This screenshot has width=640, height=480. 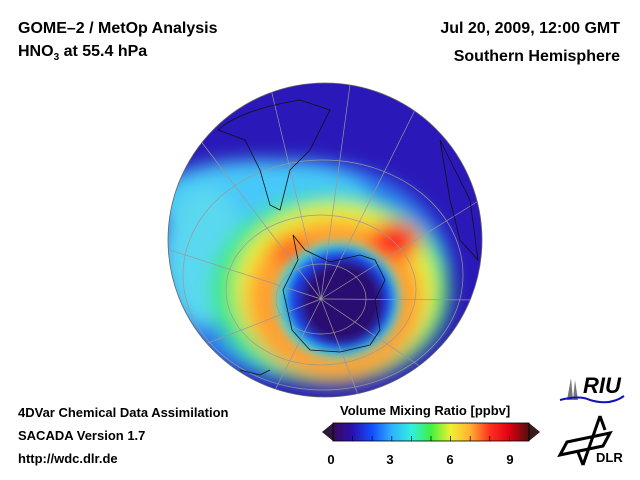 I want to click on footer-method: 4DVar Chemical Data Assimilation, so click(x=123, y=412).